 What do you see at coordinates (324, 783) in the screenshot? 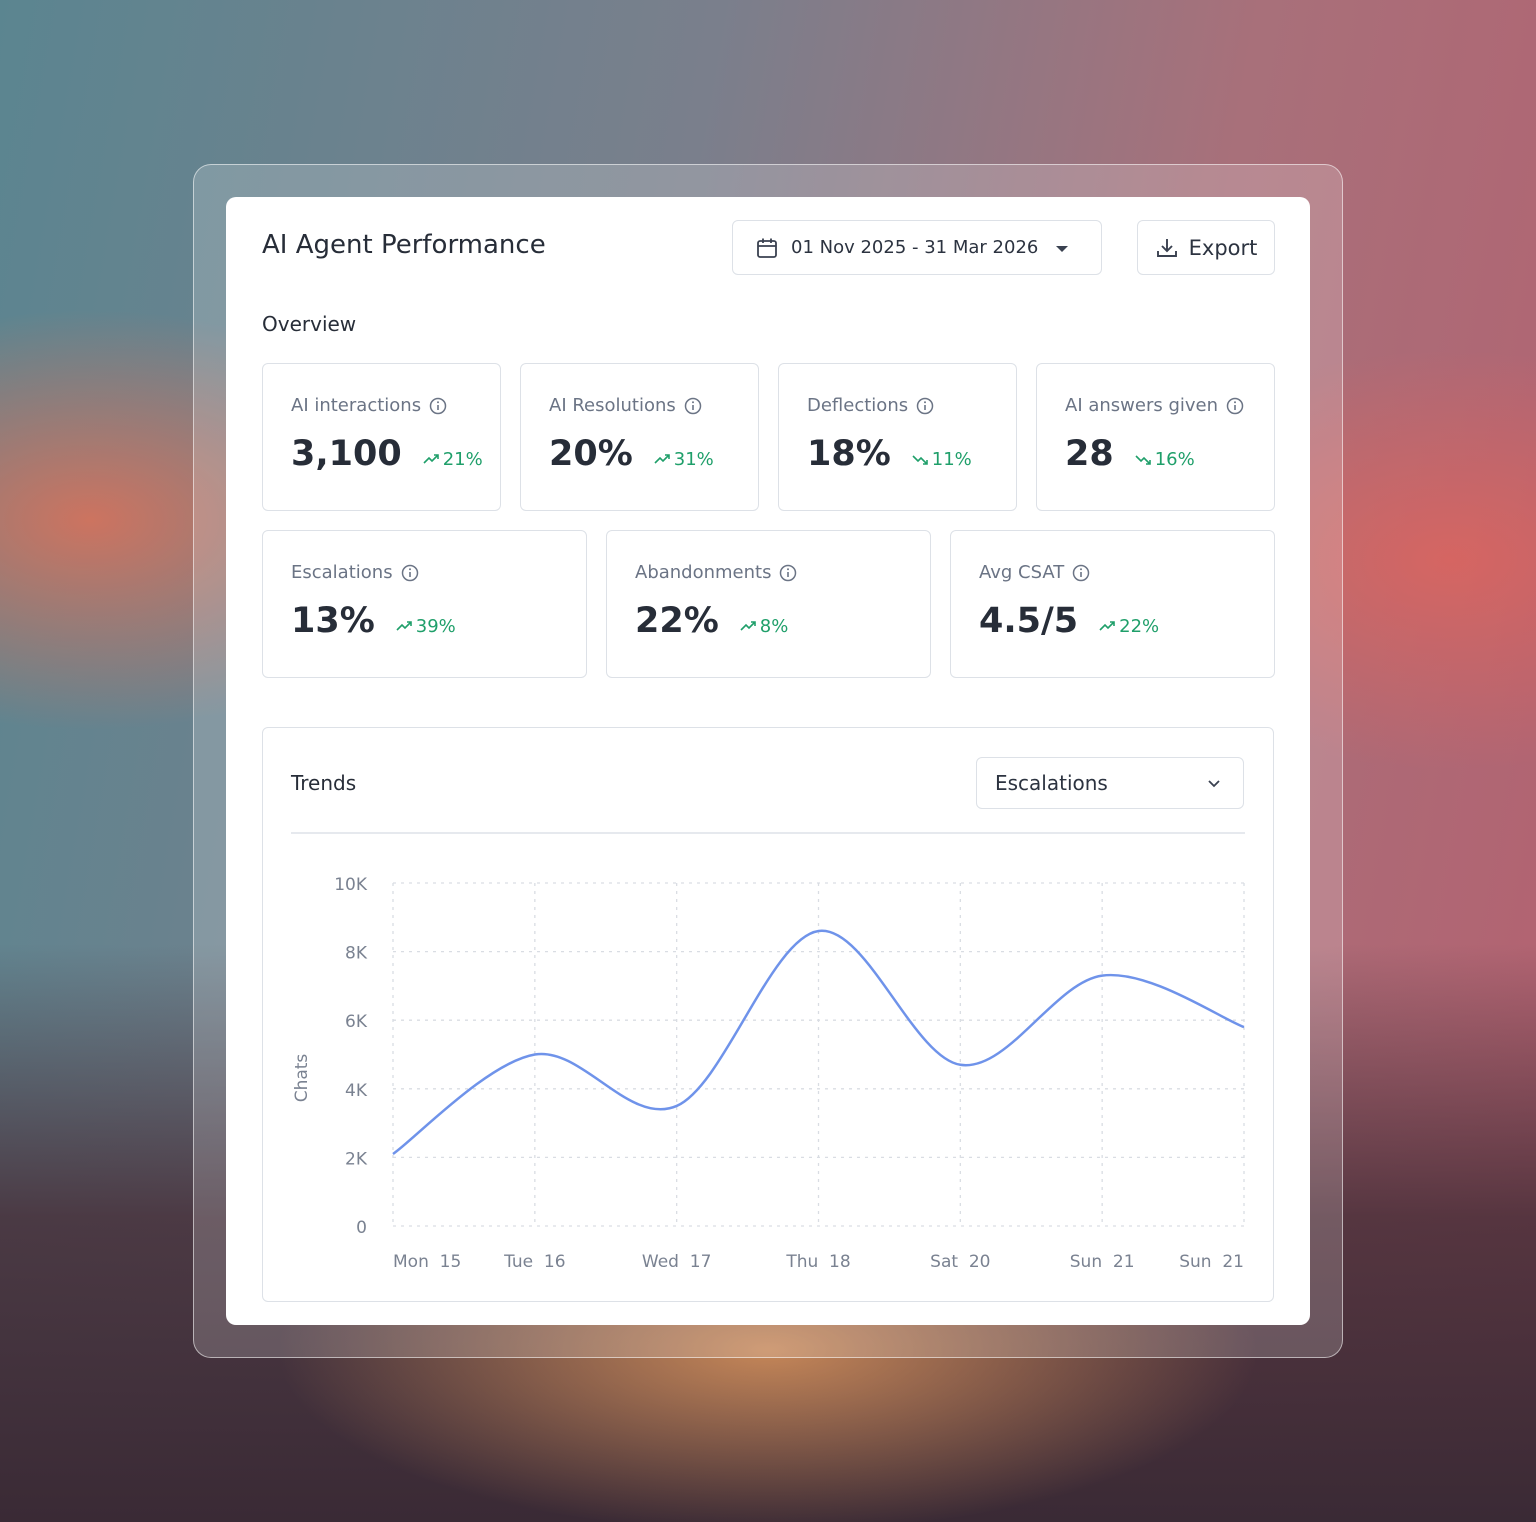
I see `trends-title: Trends` at bounding box center [324, 783].